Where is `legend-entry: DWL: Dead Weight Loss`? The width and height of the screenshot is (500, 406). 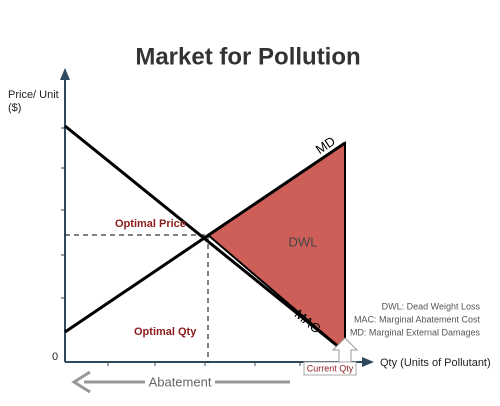 legend-entry: DWL: Dead Weight Loss is located at coordinates (431, 306).